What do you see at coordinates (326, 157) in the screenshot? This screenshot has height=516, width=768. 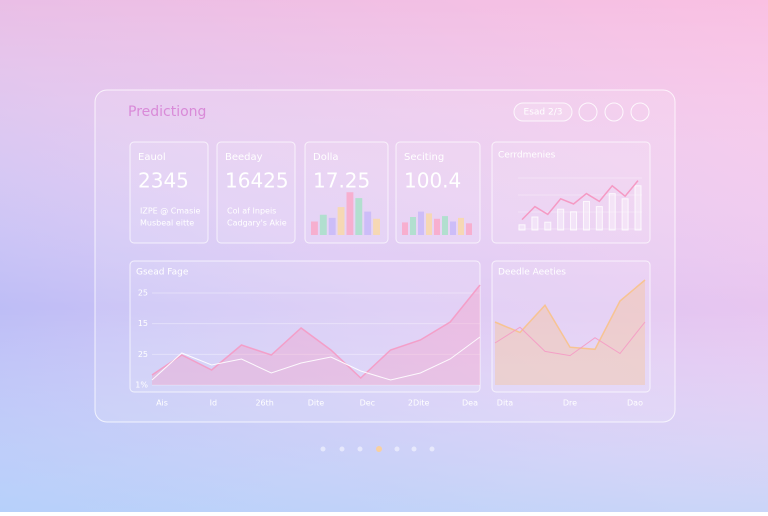 I see `card-label: Dolla` at bounding box center [326, 157].